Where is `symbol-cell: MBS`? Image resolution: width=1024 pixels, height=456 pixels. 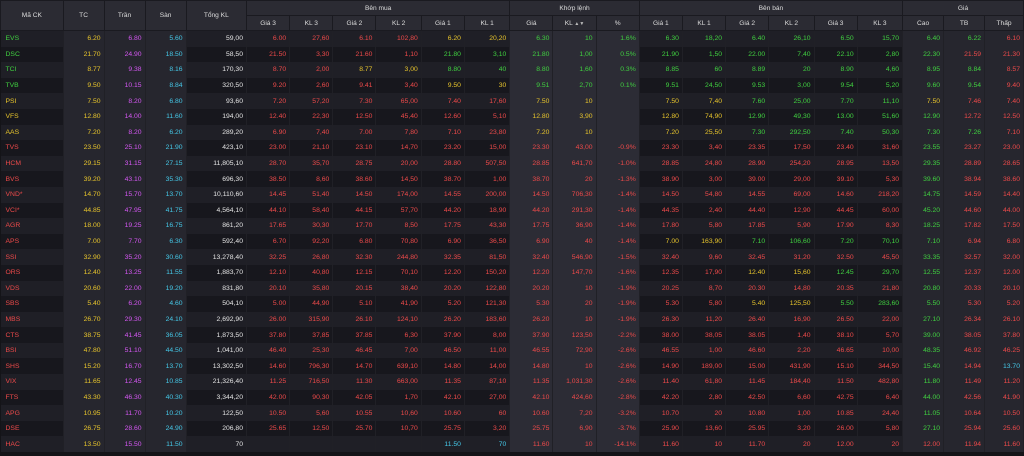 symbol-cell: MBS is located at coordinates (32, 319).